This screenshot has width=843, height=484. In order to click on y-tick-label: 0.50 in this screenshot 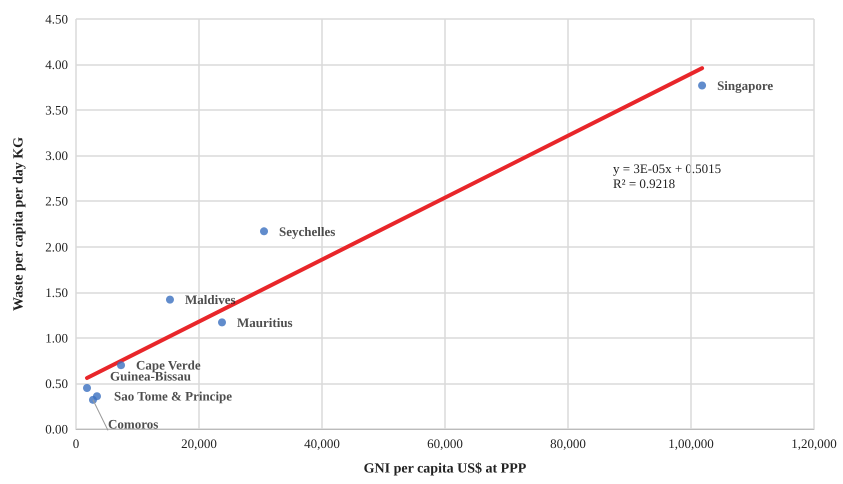, I will do `click(56, 383)`.